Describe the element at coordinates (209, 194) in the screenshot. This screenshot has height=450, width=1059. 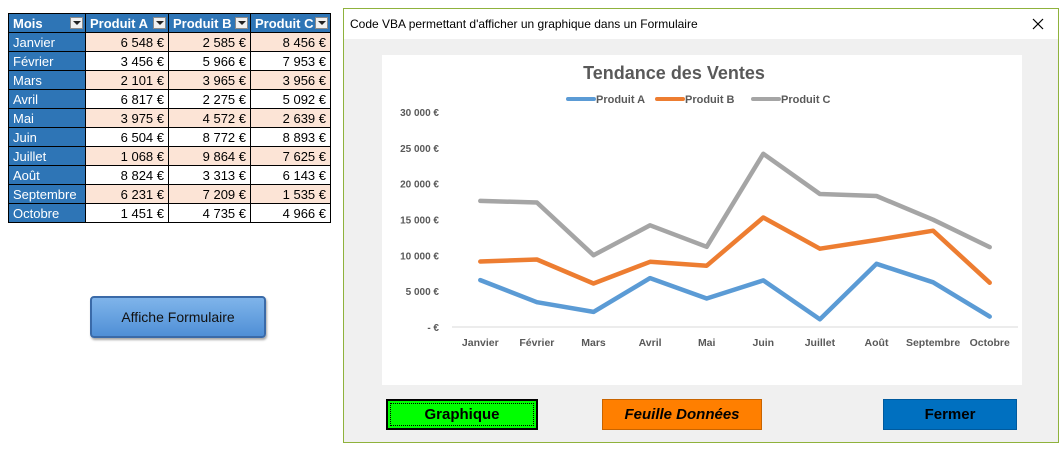
I see `value-cell: 7 209 €` at that location.